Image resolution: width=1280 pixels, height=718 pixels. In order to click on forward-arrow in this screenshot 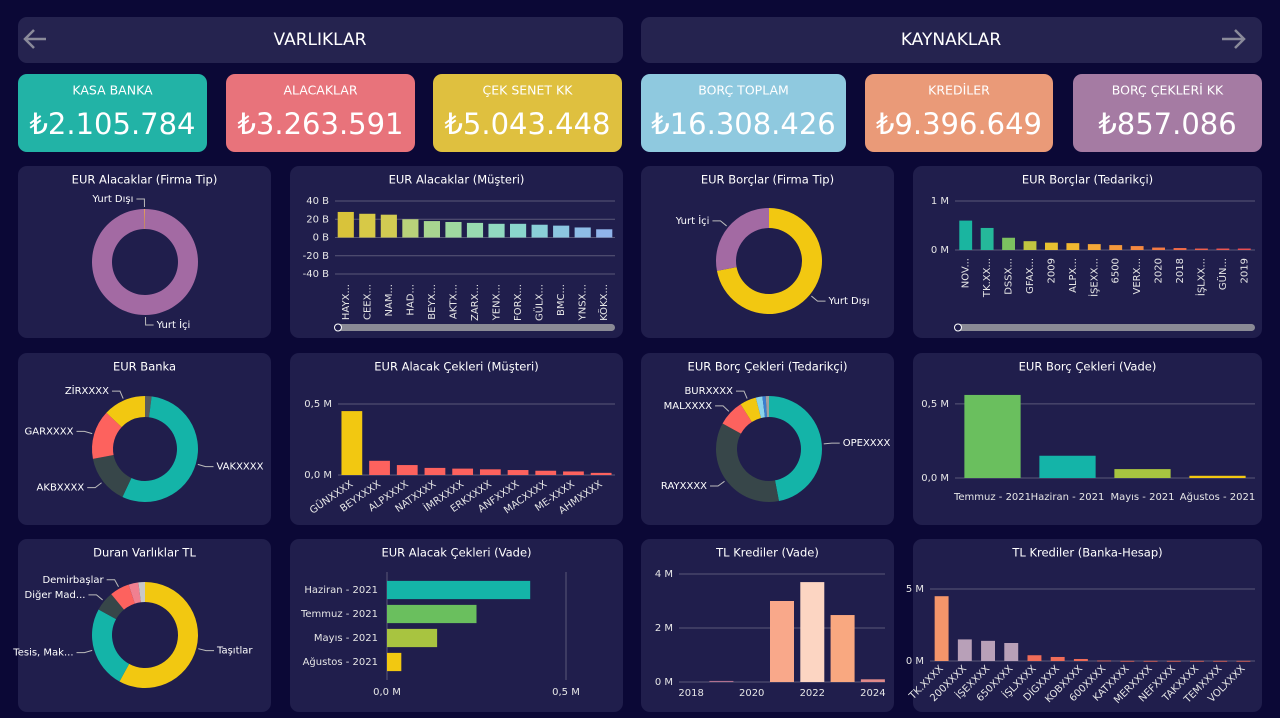, I will do `click(1234, 39)`.